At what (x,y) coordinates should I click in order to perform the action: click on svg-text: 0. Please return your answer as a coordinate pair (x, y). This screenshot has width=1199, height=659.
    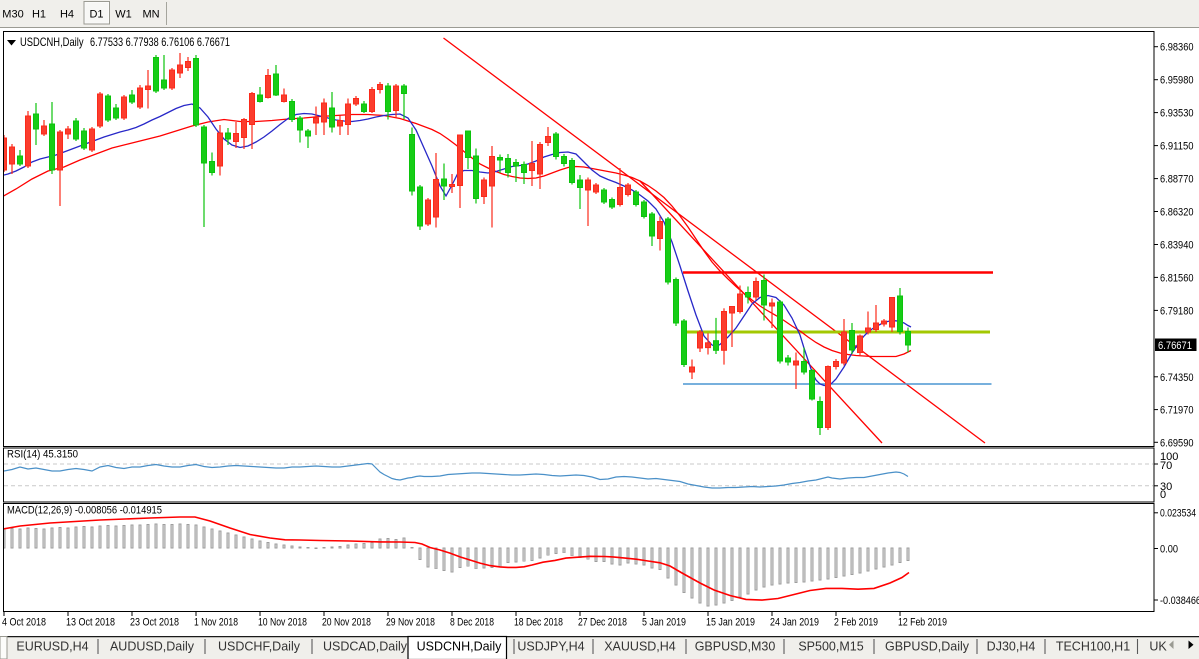
    Looking at the image, I should click on (1163, 495).